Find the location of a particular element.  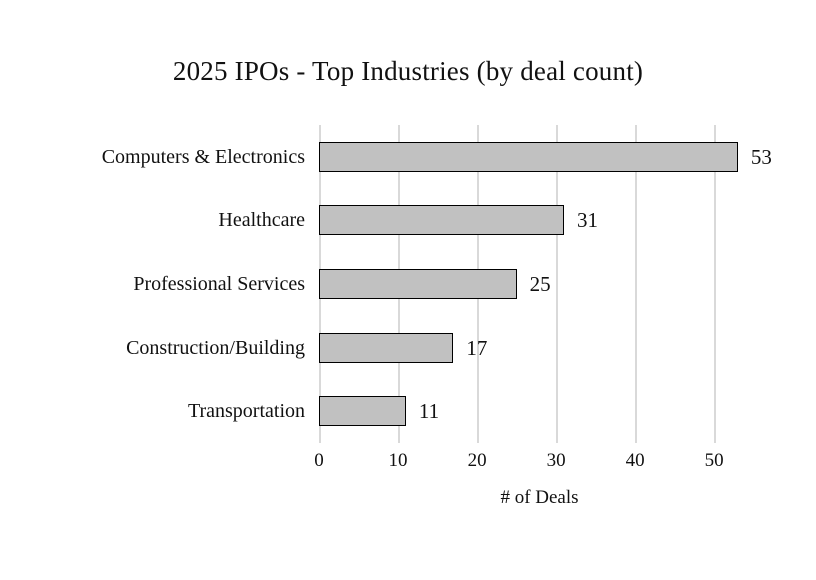

bar-row: Healthcare 31 is located at coordinates (489, 220).